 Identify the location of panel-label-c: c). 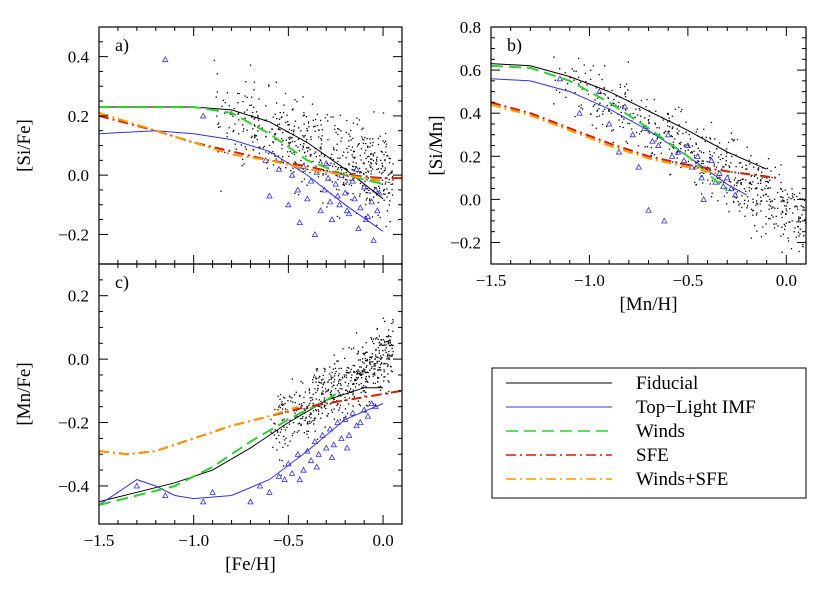
(122, 282).